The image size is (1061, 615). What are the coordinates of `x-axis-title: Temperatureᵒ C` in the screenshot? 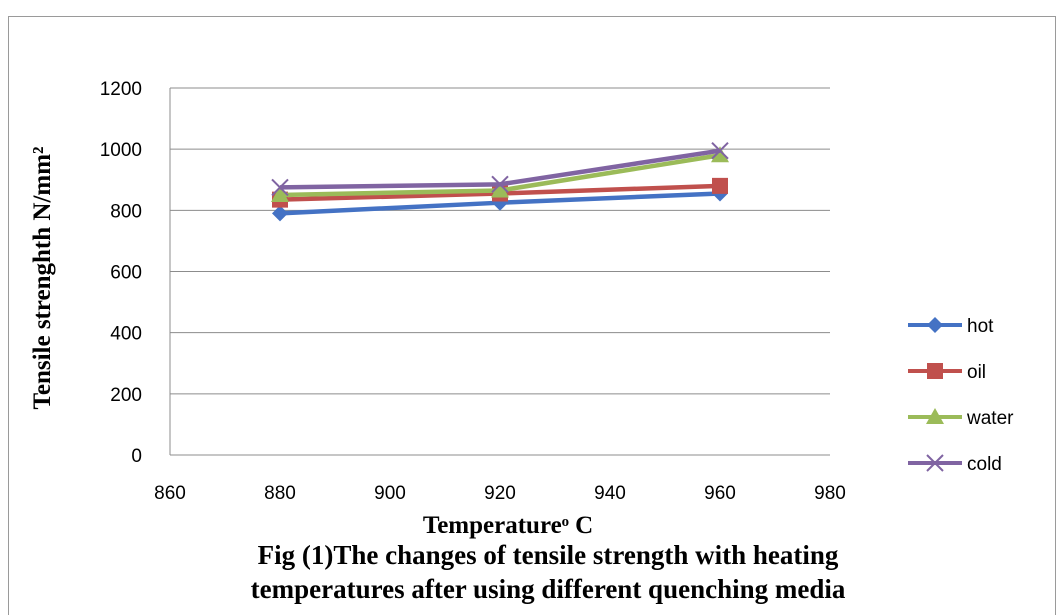 It's located at (508, 525).